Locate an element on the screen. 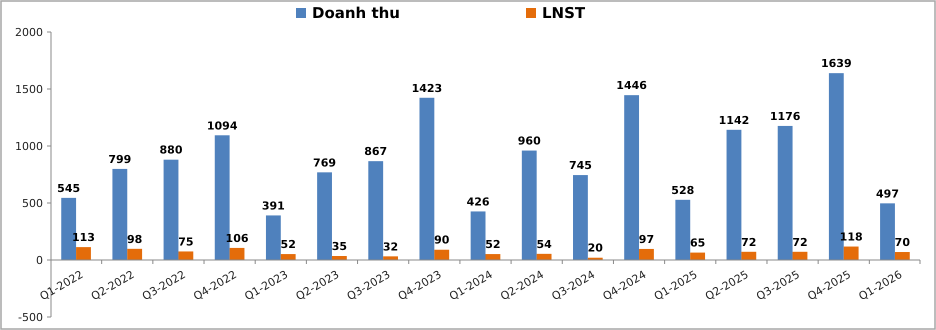 This screenshot has height=330, width=936. y-tick-label: 0 is located at coordinates (39, 260).